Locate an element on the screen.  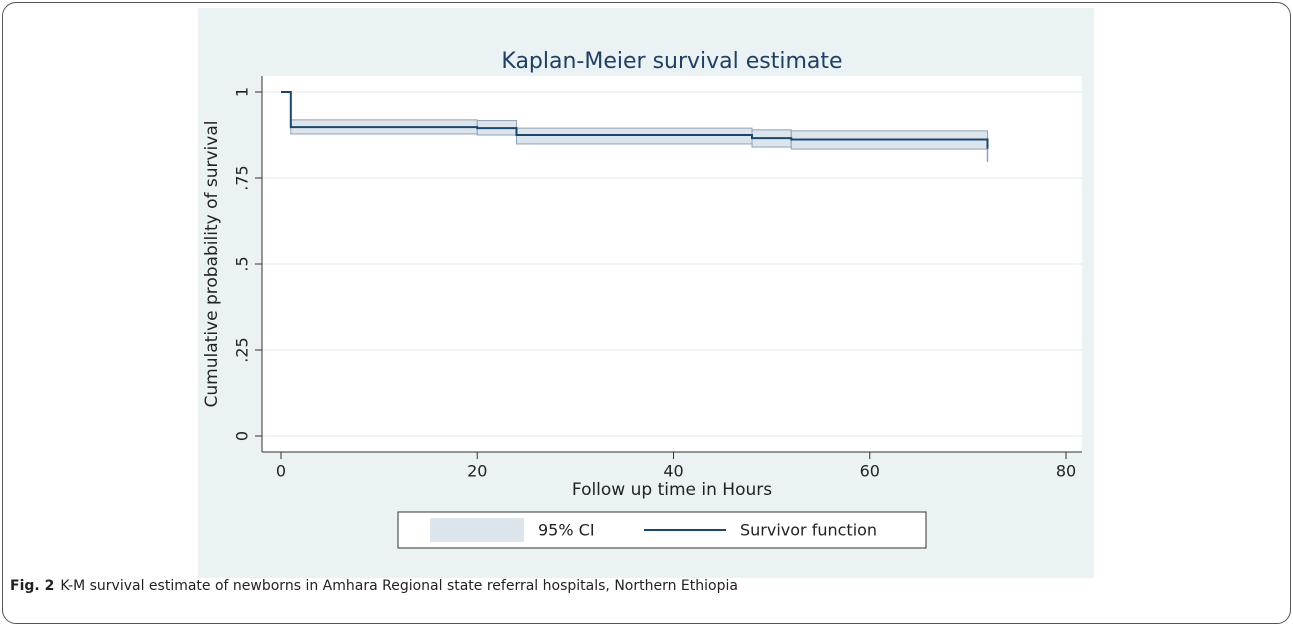
legend-label: 95% CI is located at coordinates (566, 530).